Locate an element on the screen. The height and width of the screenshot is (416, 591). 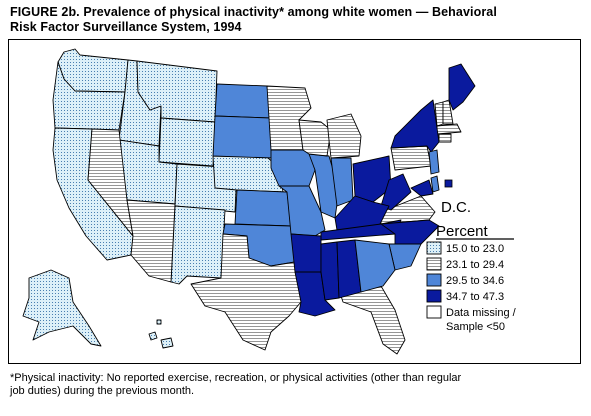
state-ks is located at coordinates (263, 208).